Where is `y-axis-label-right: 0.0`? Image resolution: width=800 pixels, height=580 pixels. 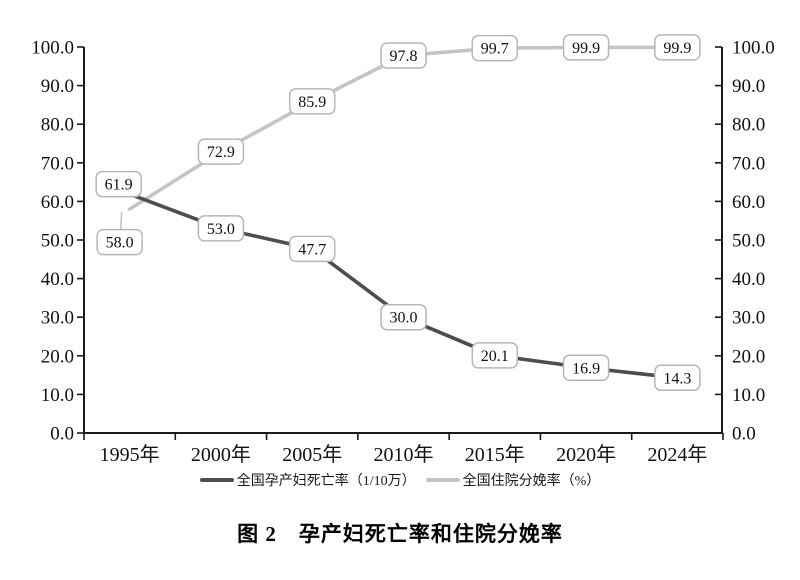
y-axis-label-right: 0.0 is located at coordinates (744, 434).